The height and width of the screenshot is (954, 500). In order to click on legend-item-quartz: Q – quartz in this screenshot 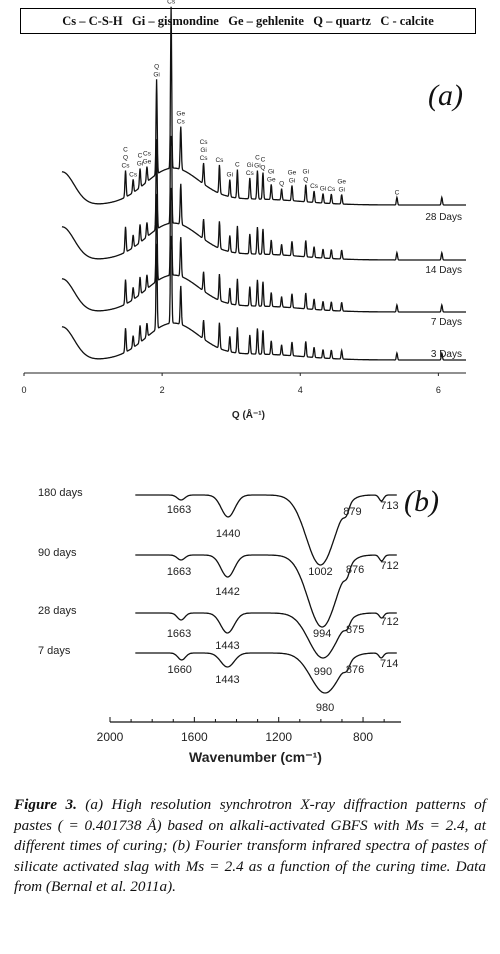, I will do `click(342, 20)`.